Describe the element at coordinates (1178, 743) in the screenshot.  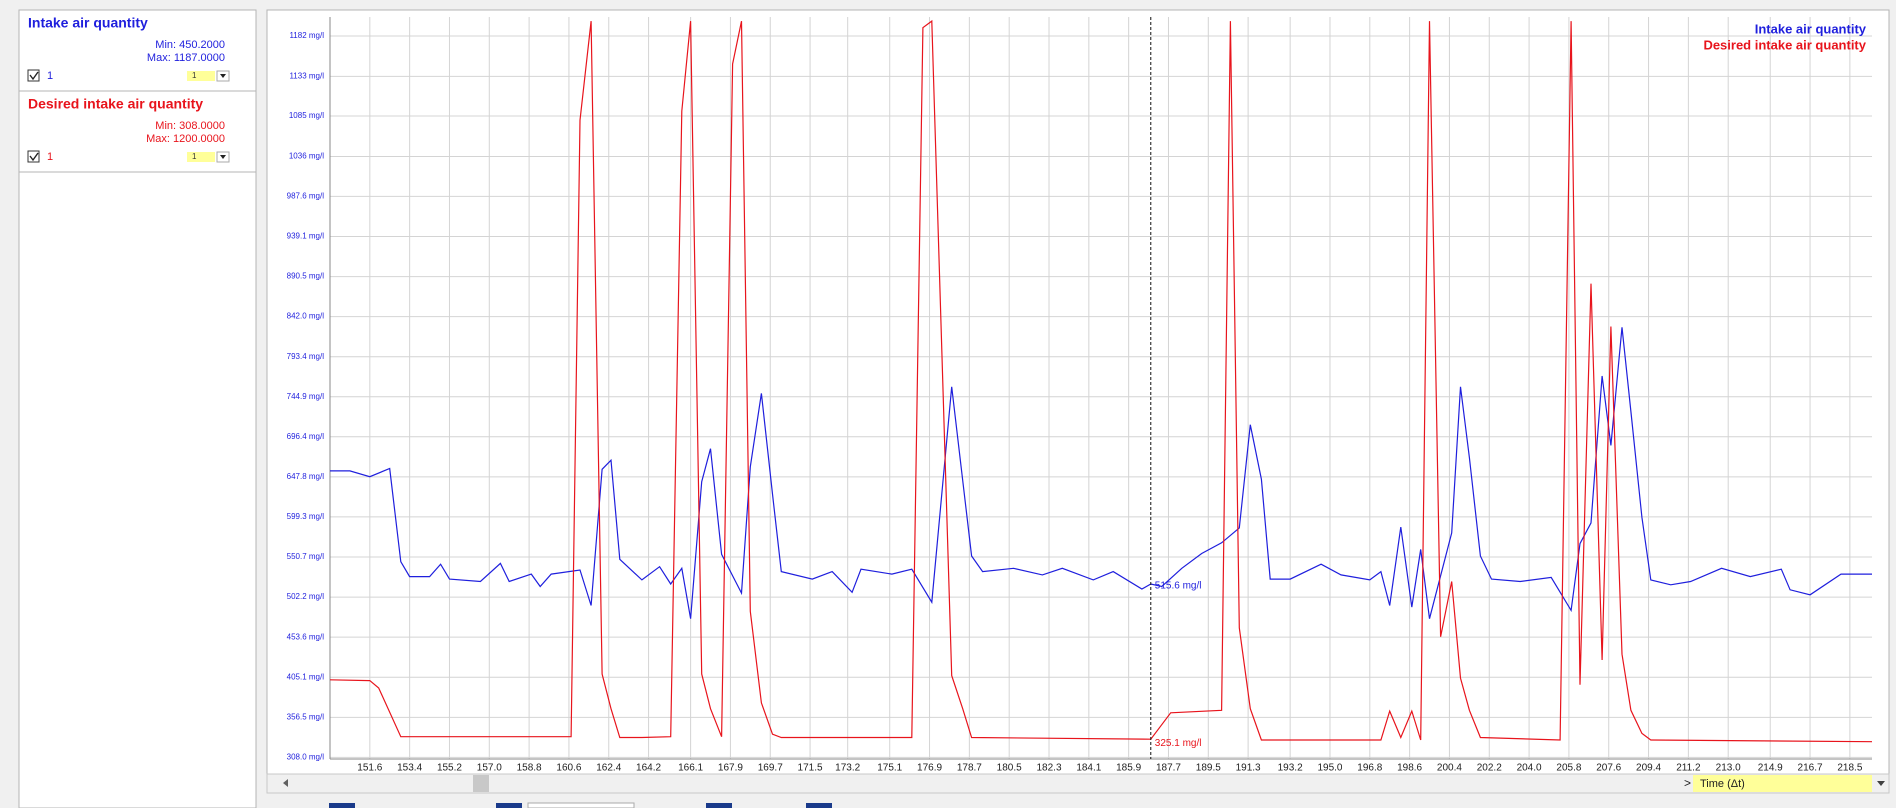
I see `cursor-readout: 325.1 mg/l` at that location.